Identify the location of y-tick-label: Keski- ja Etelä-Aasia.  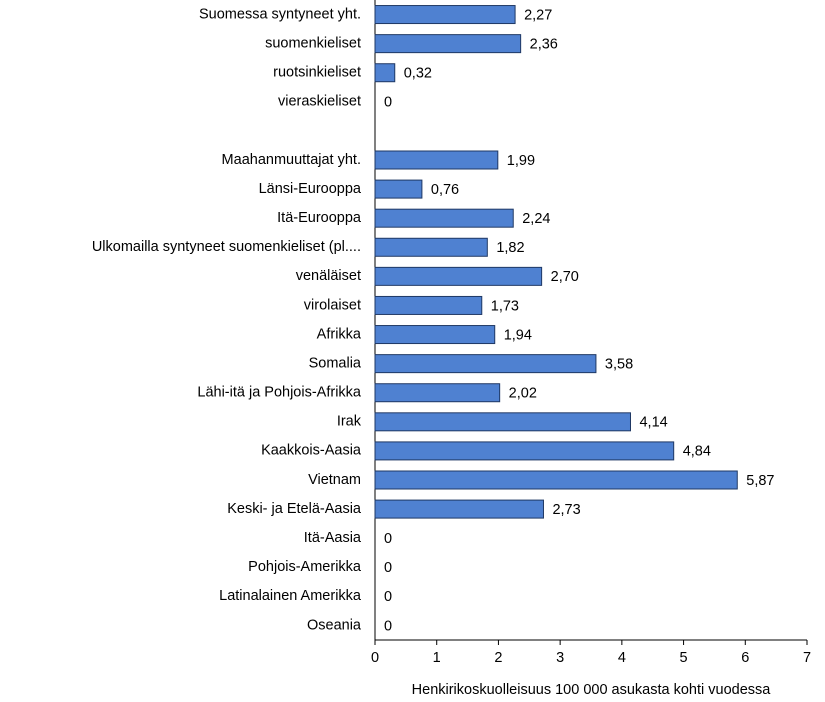
(294, 509).